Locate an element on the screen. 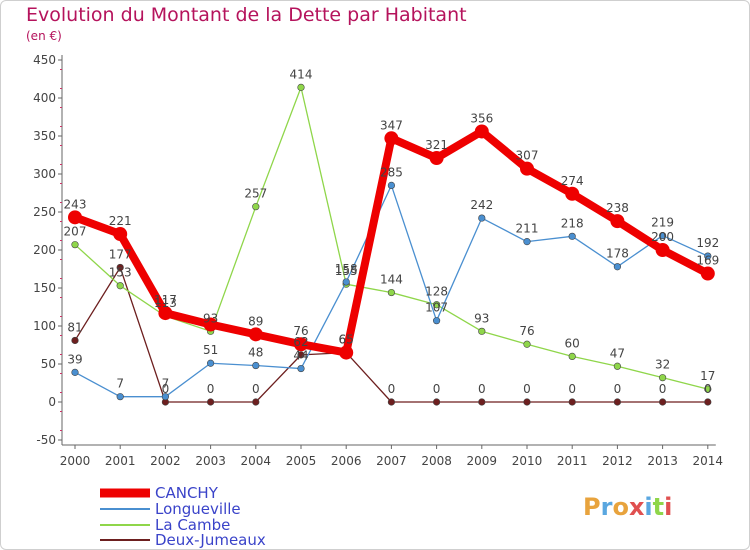 Image resolution: width=750 pixels, height=550 pixels. data-label: 177 is located at coordinates (120, 254).